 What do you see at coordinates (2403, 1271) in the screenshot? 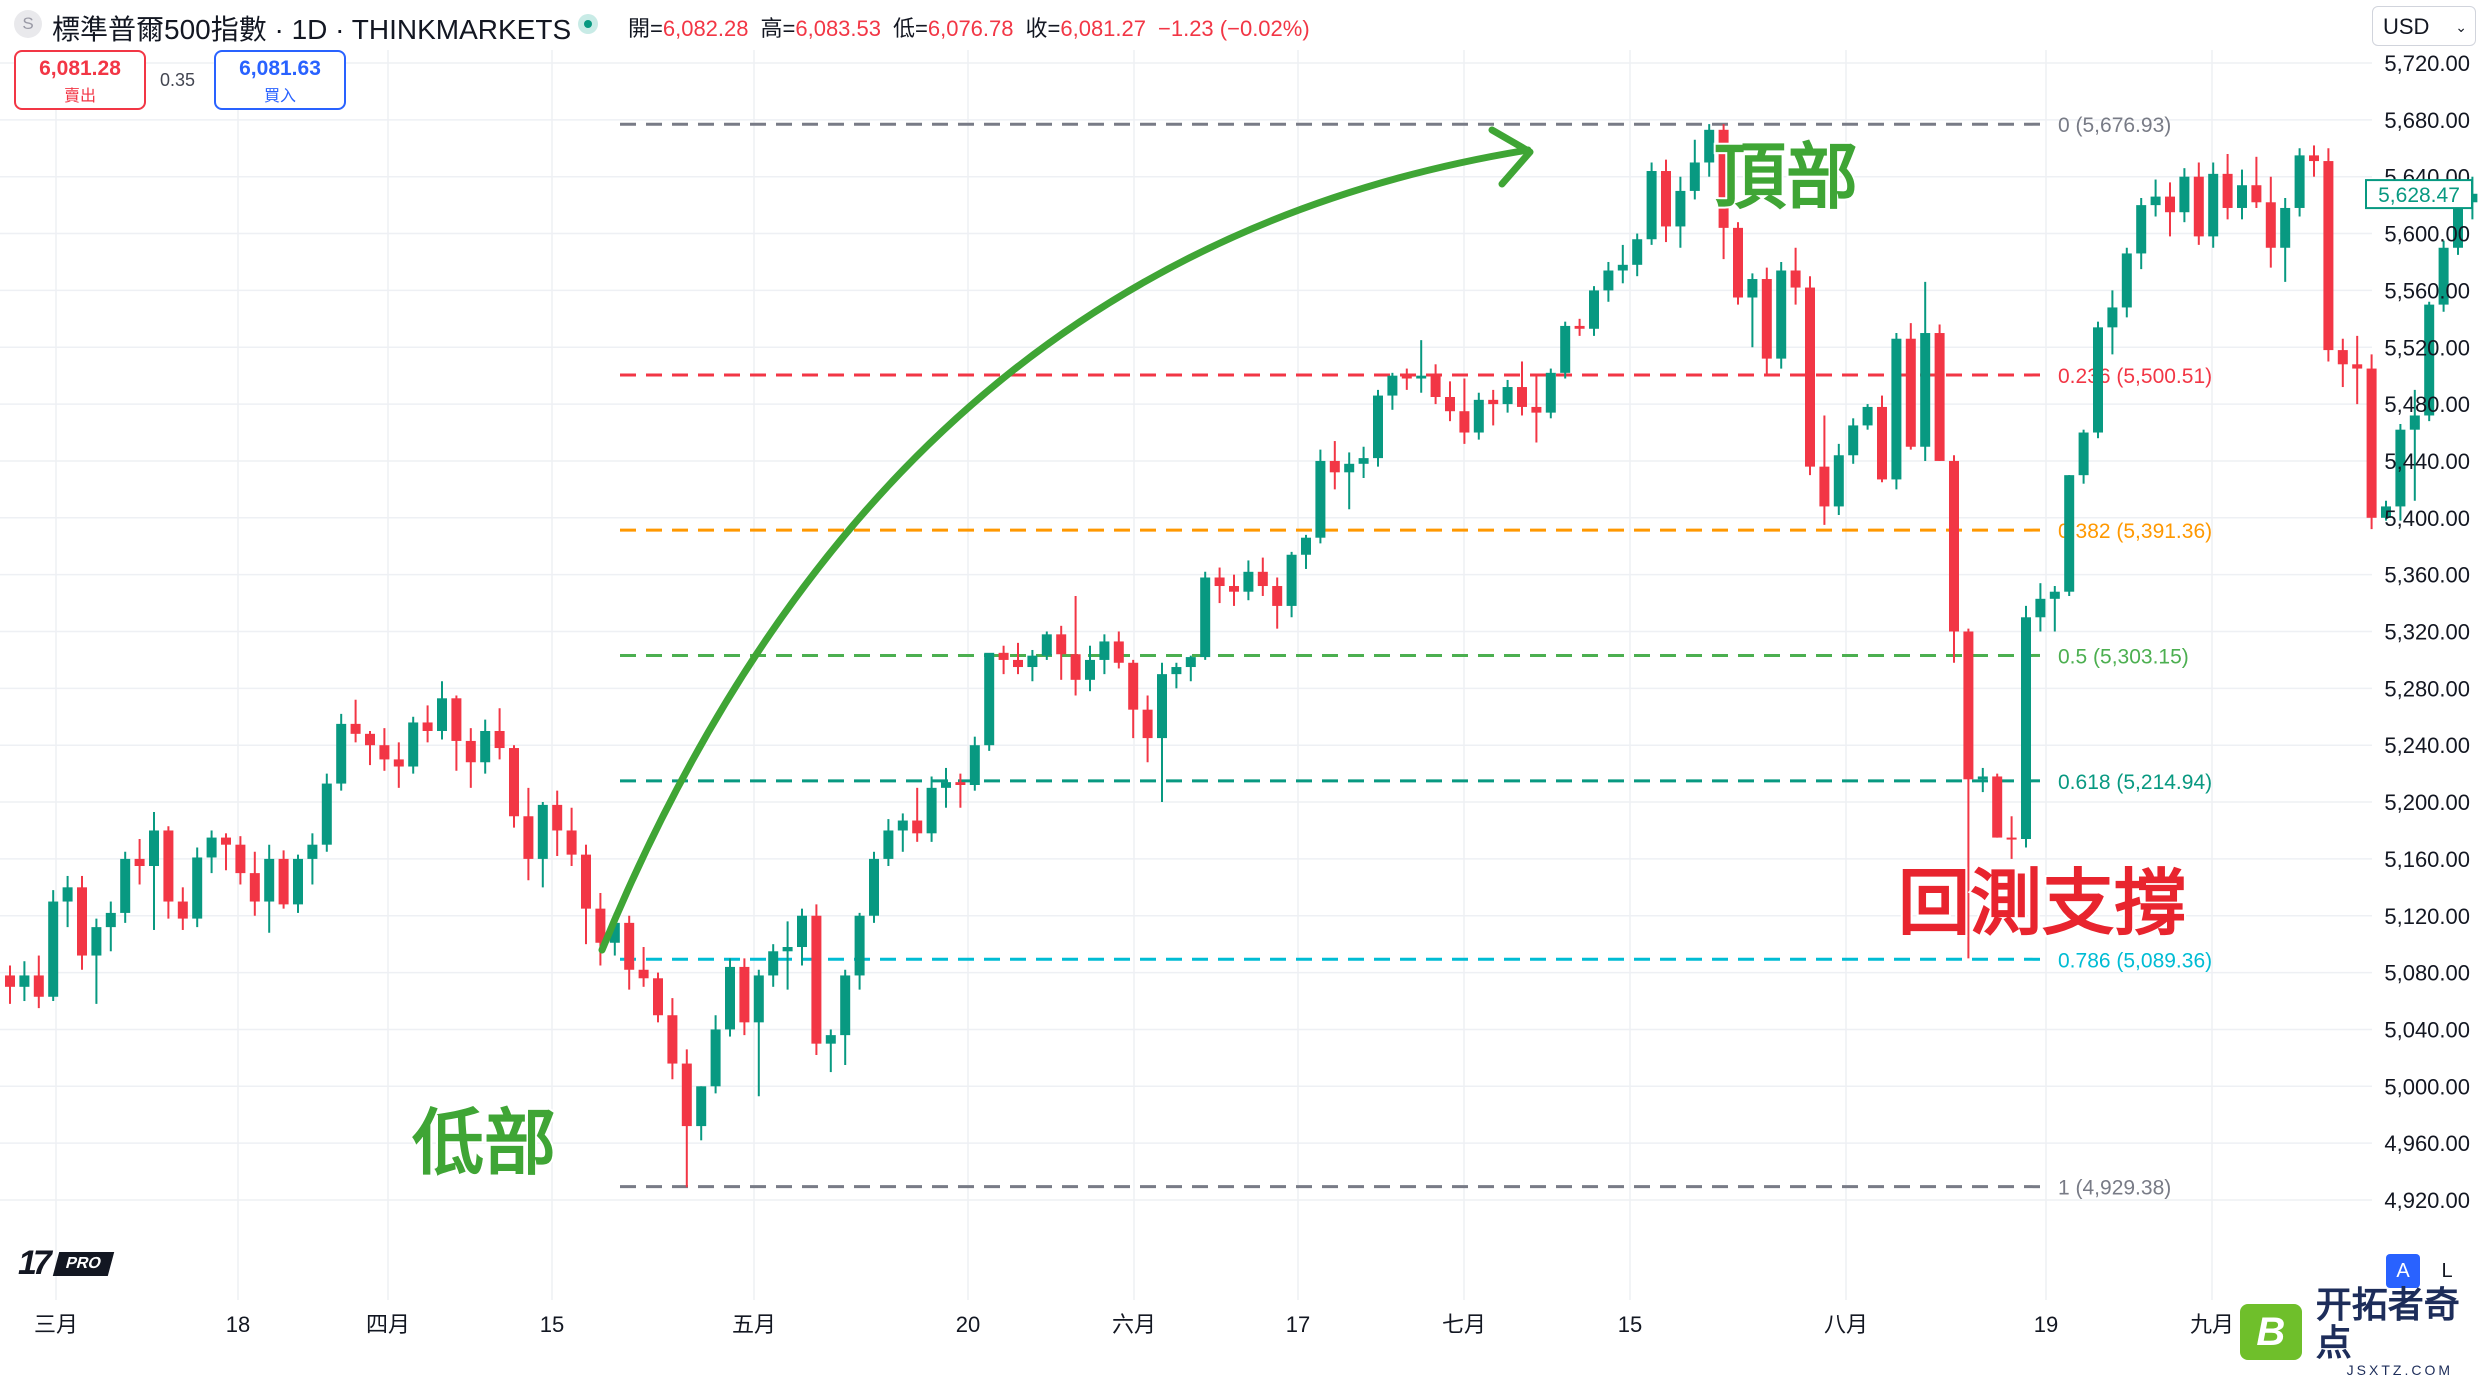
I see `auto-scale-button: A` at bounding box center [2403, 1271].